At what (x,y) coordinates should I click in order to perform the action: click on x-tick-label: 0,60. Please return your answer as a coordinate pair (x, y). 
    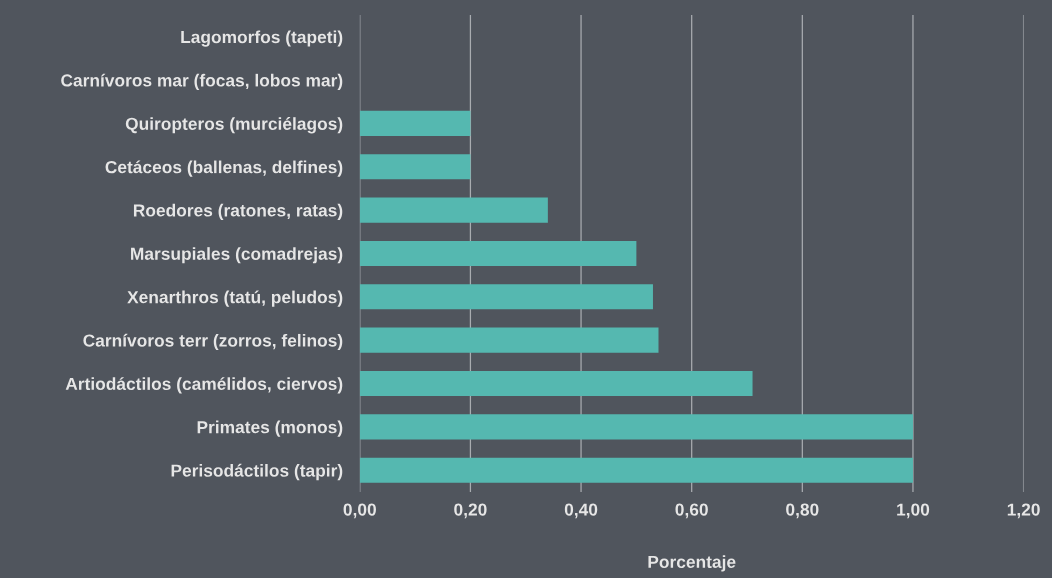
    Looking at the image, I should click on (691, 511).